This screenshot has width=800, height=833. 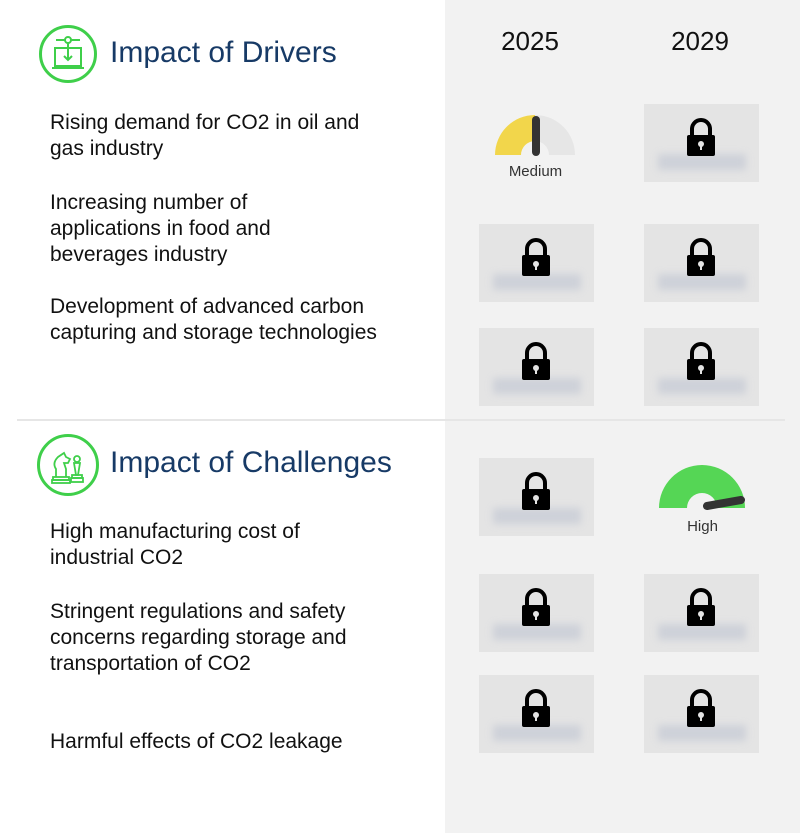 What do you see at coordinates (68, 465) in the screenshot?
I see `chess-pieces-icon` at bounding box center [68, 465].